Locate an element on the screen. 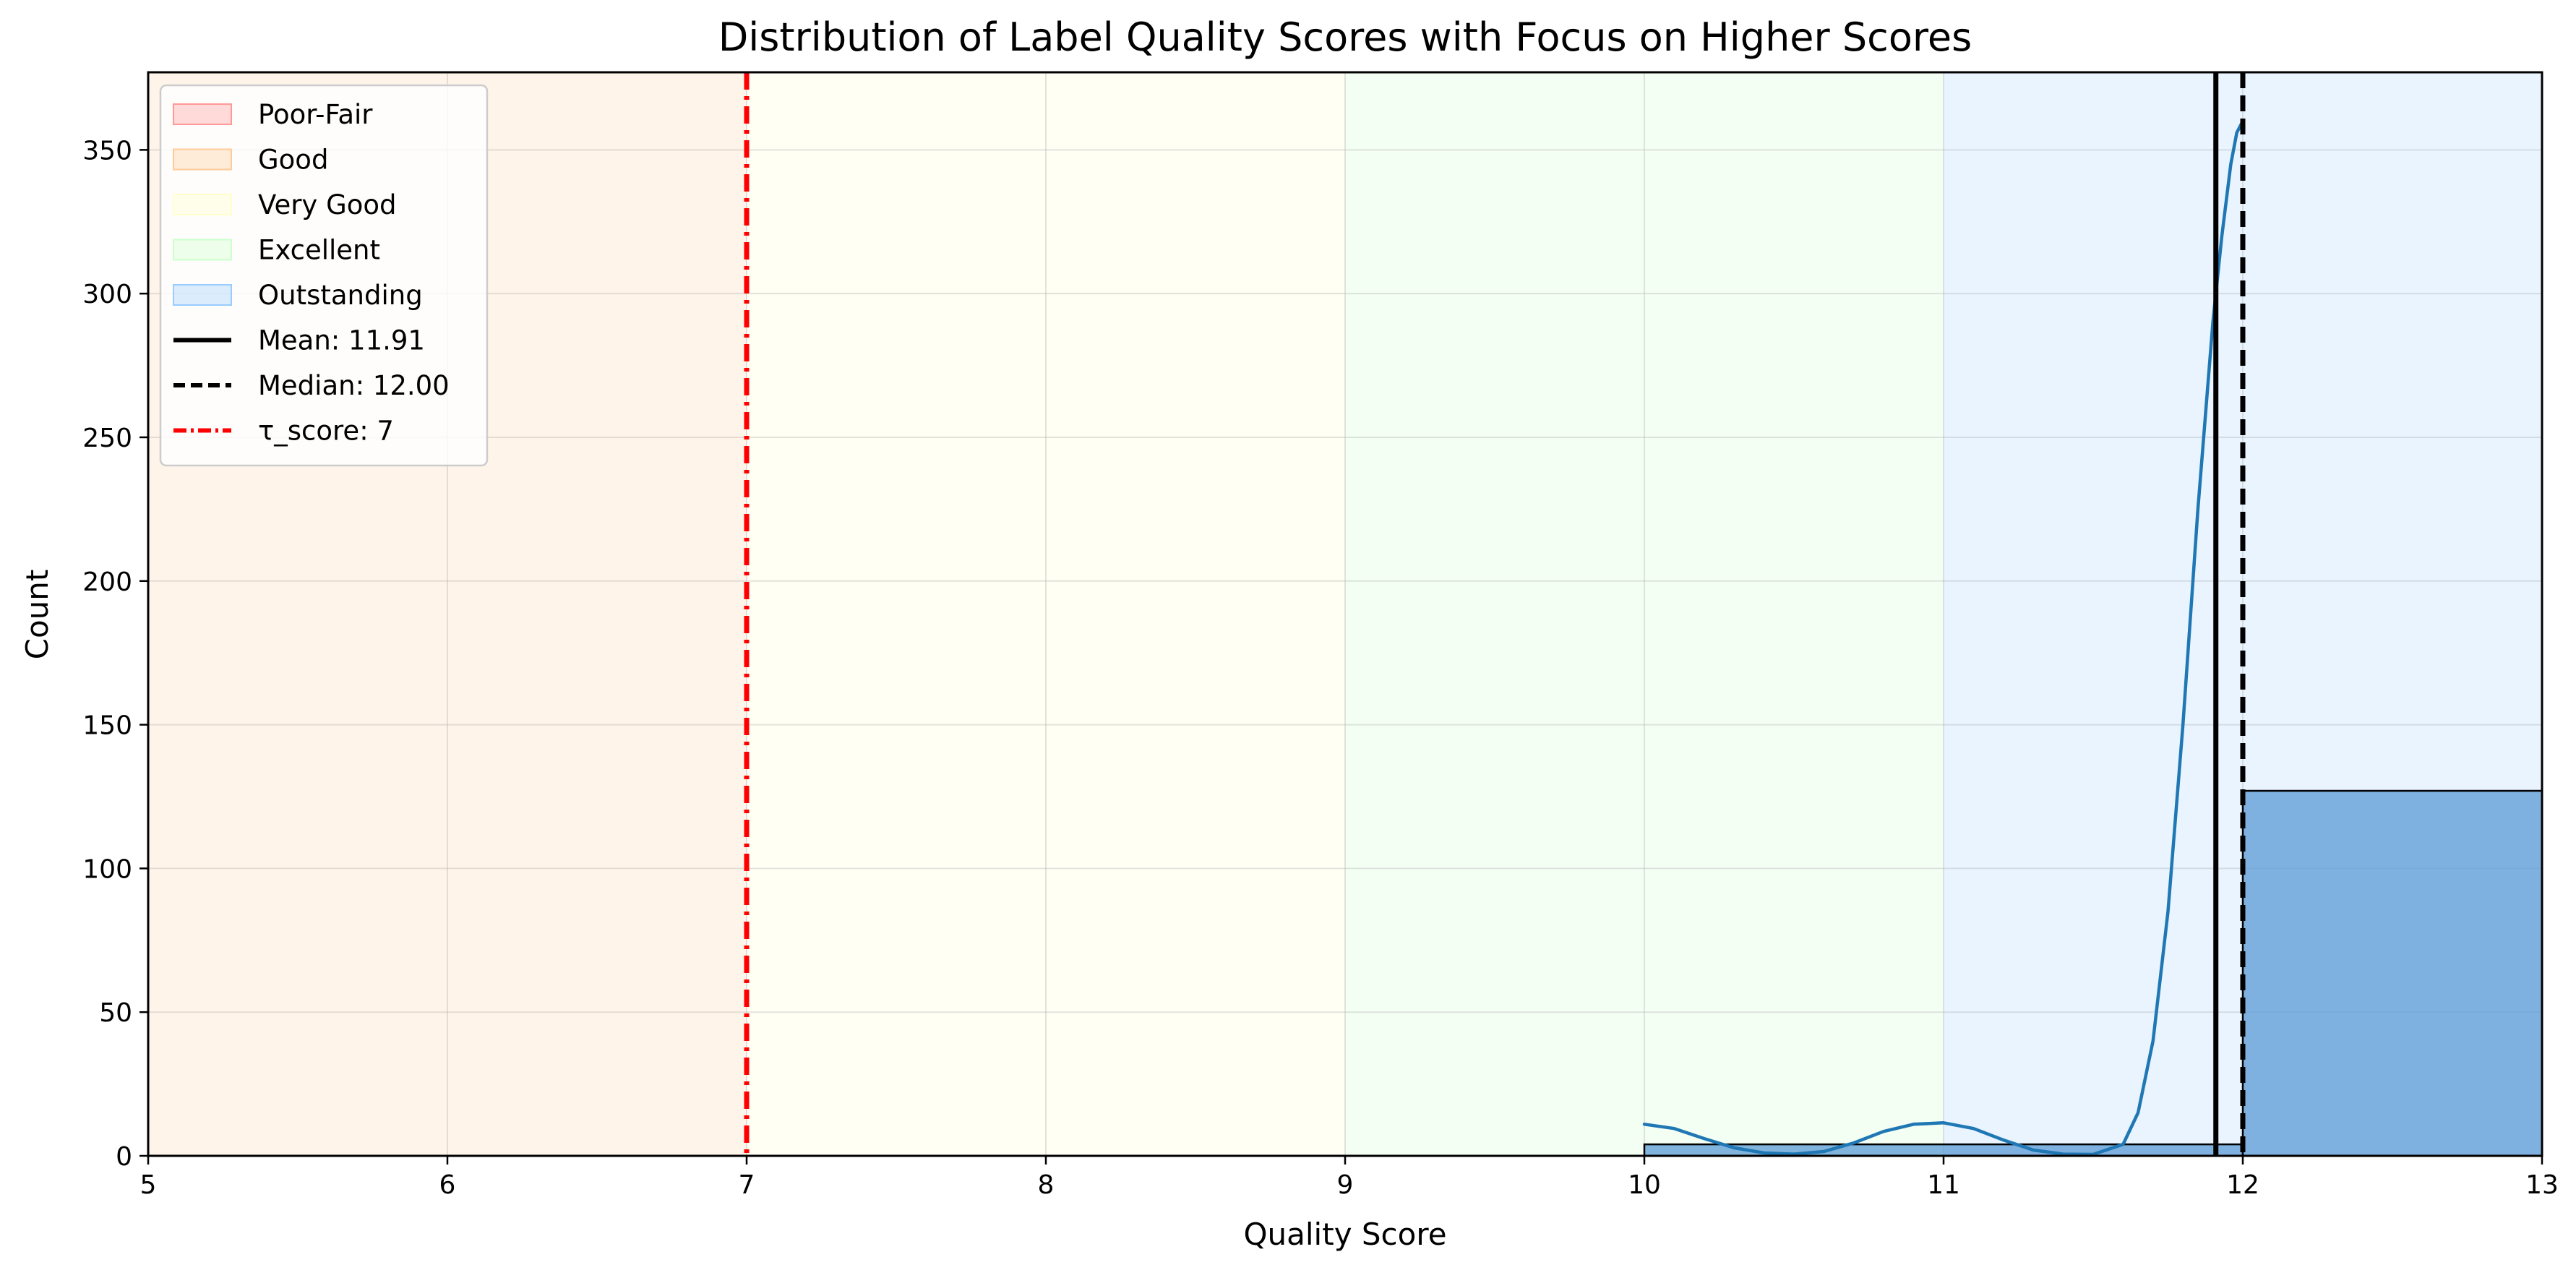 This screenshot has width=2576, height=1278. y-axis-label: Count is located at coordinates (38, 615).